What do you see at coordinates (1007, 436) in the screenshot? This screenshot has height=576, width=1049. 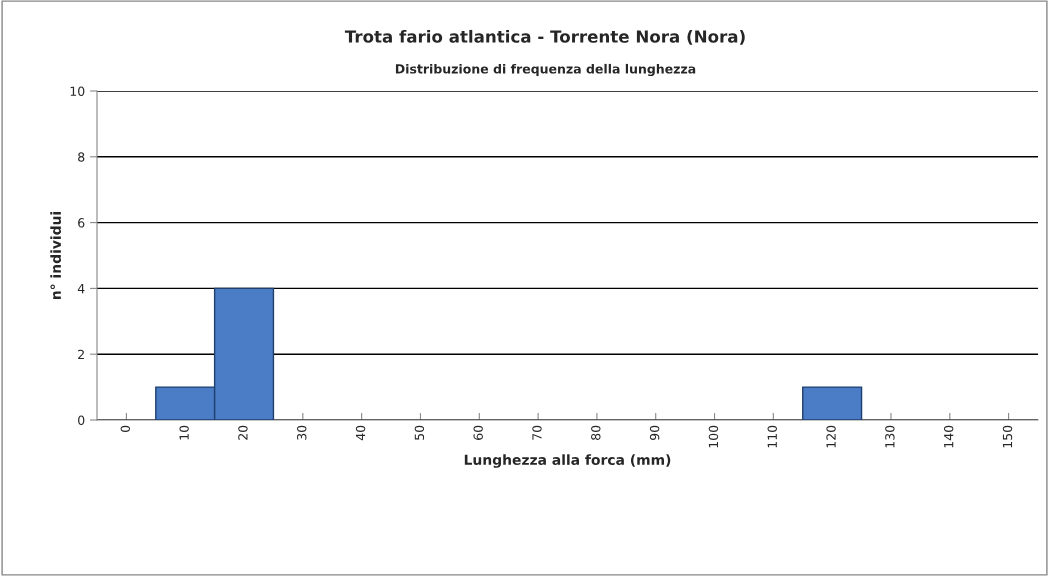 I see `x-tick-label: 150` at bounding box center [1007, 436].